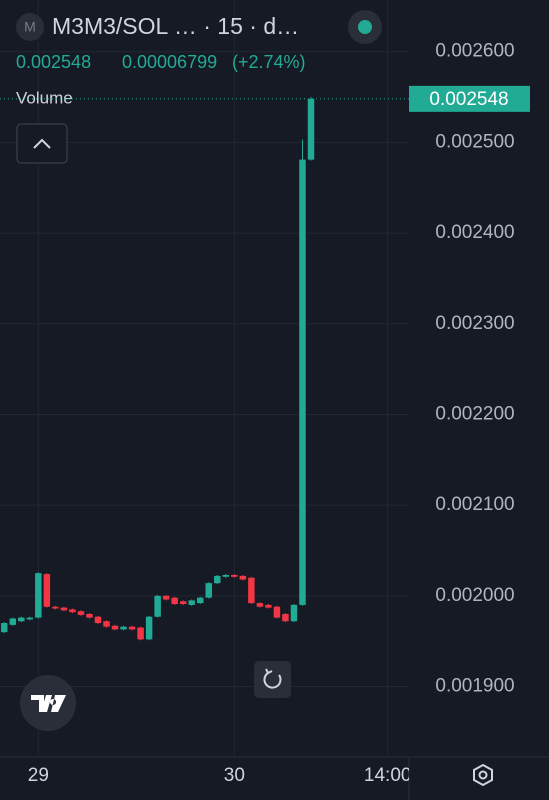 Image resolution: width=549 pixels, height=800 pixels. What do you see at coordinates (474, 141) in the screenshot?
I see `y-tick-label: 0.002500` at bounding box center [474, 141].